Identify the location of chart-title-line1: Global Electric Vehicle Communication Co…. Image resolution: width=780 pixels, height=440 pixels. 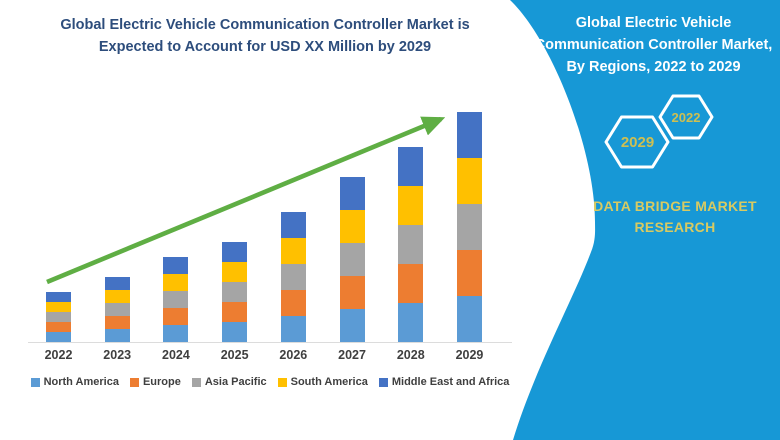
(265, 25).